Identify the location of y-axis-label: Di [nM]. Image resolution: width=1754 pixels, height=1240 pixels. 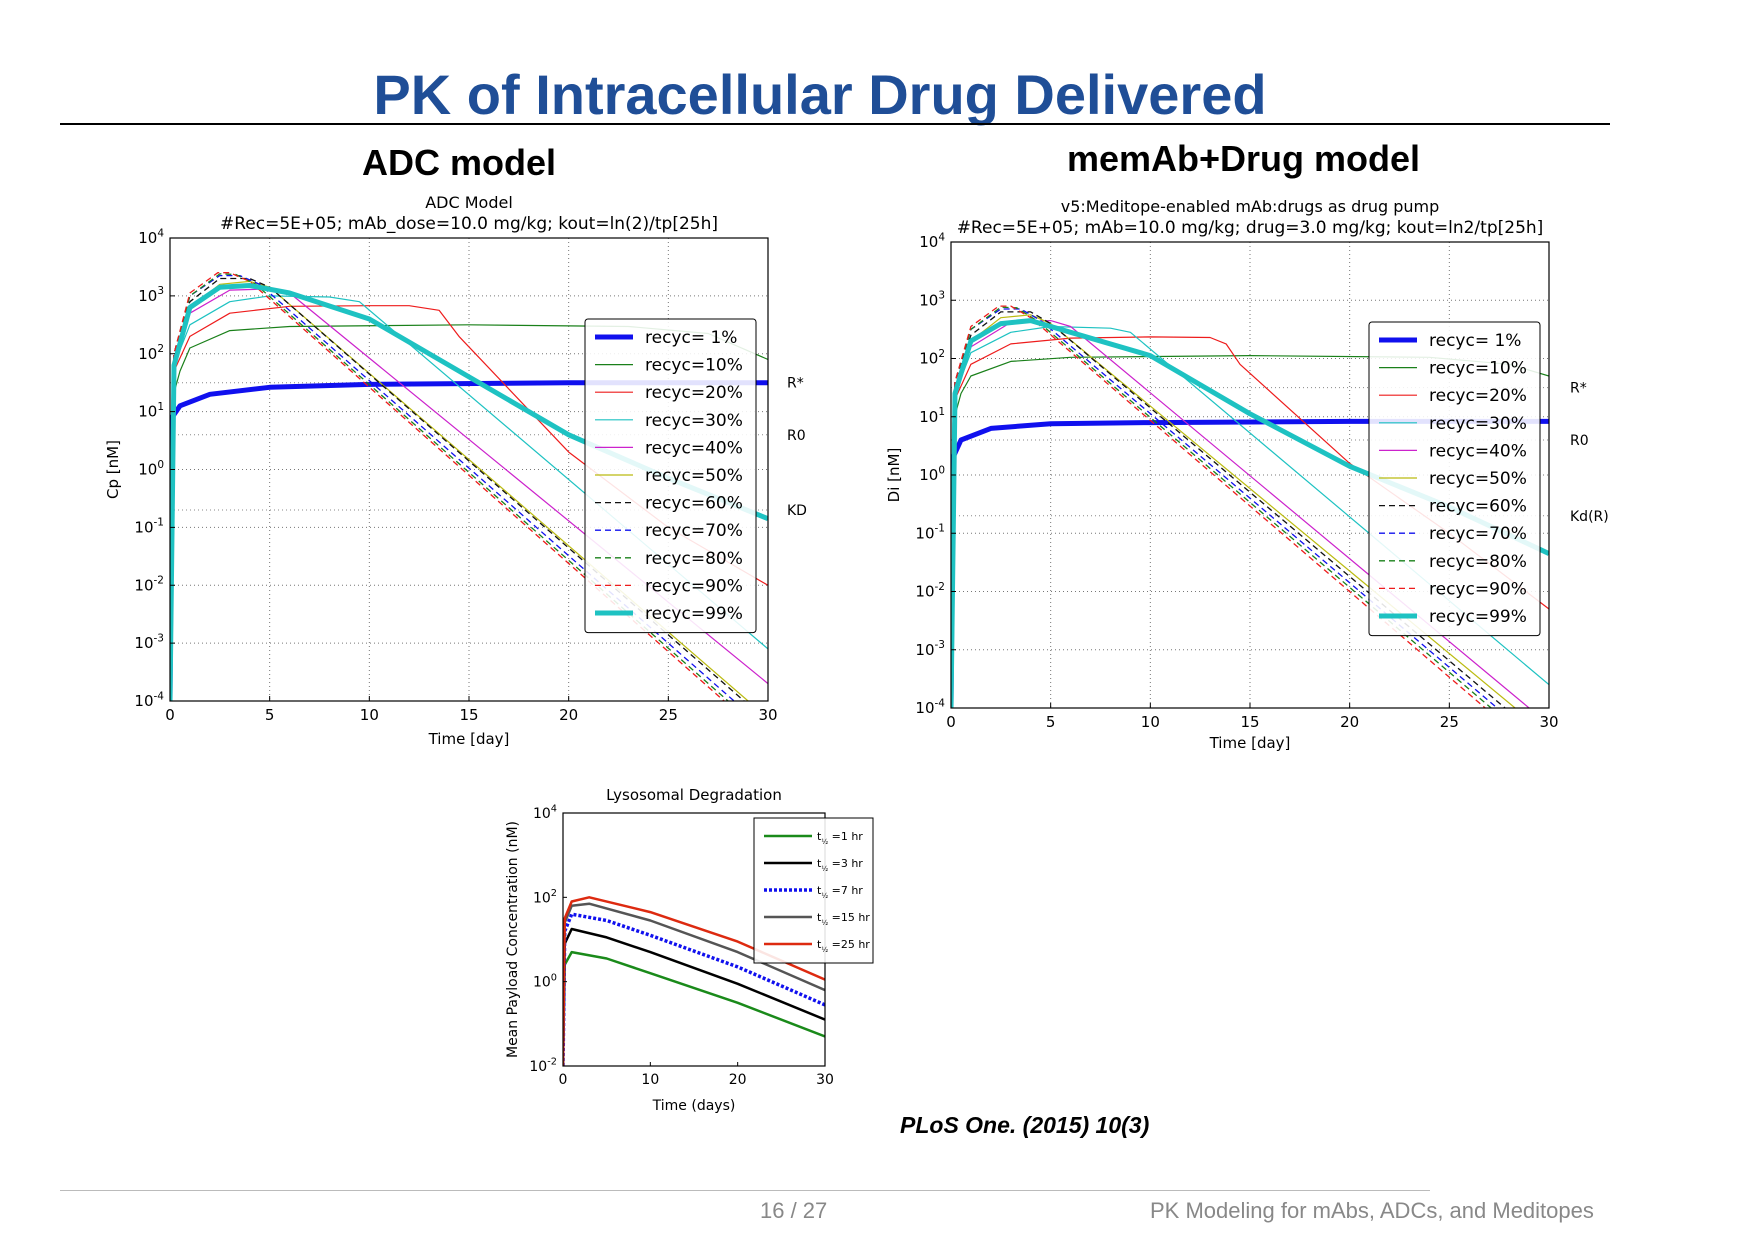
(894, 475).